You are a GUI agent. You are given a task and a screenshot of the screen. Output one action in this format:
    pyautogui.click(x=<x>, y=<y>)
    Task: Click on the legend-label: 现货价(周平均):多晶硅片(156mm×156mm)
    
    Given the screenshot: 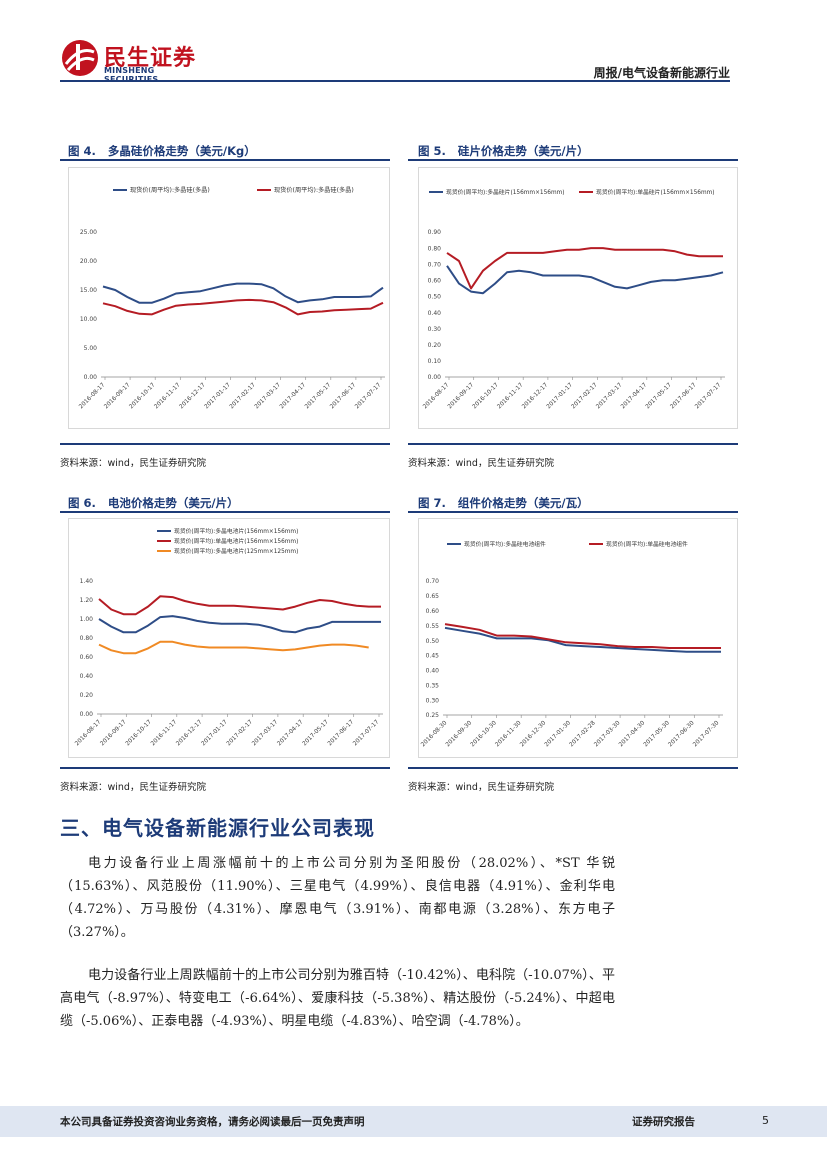 What is the action you would take?
    pyautogui.click(x=505, y=192)
    